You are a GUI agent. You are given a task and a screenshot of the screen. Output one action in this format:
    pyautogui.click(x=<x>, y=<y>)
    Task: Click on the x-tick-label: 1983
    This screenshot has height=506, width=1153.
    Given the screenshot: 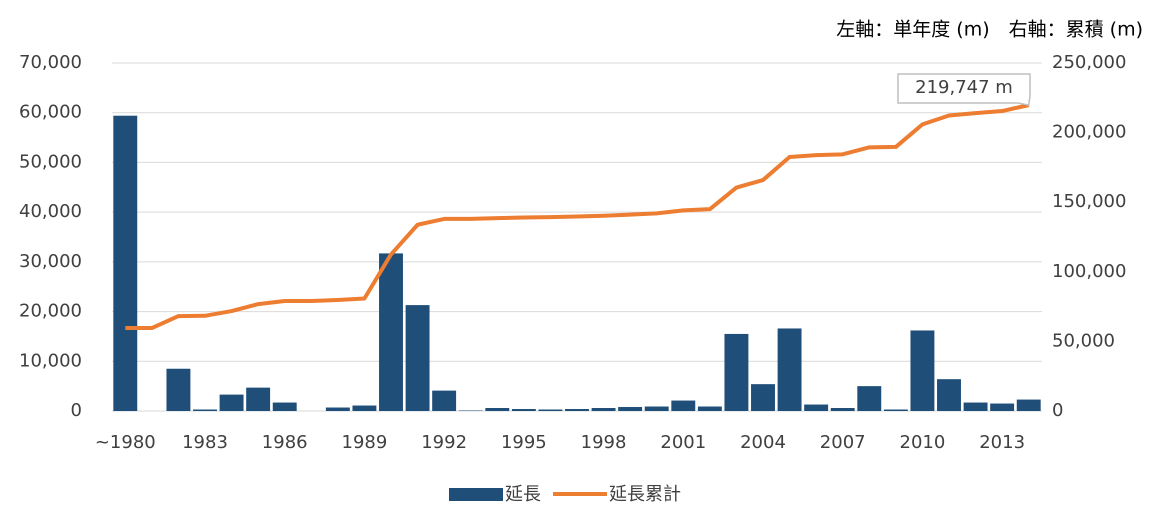 What is the action you would take?
    pyautogui.click(x=205, y=442)
    